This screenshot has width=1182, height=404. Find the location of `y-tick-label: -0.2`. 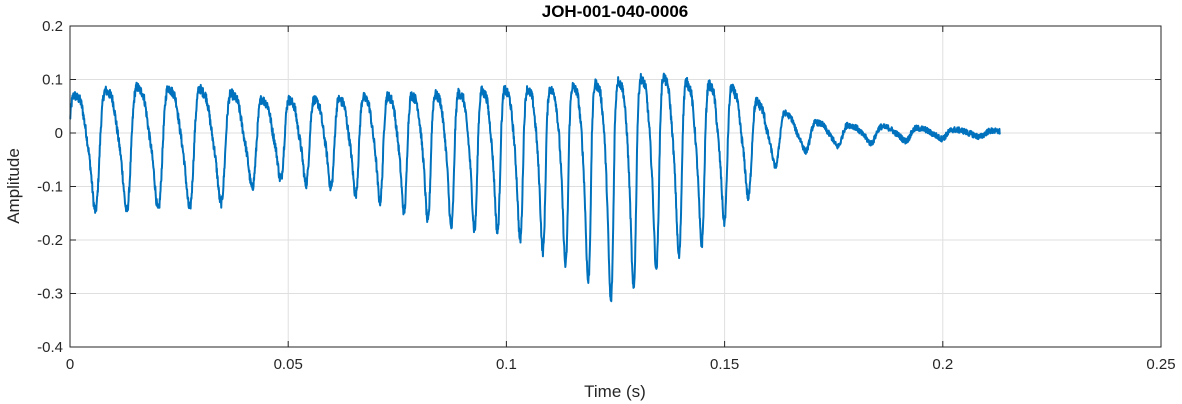

y-tick-label: -0.2 is located at coordinates (50, 240).